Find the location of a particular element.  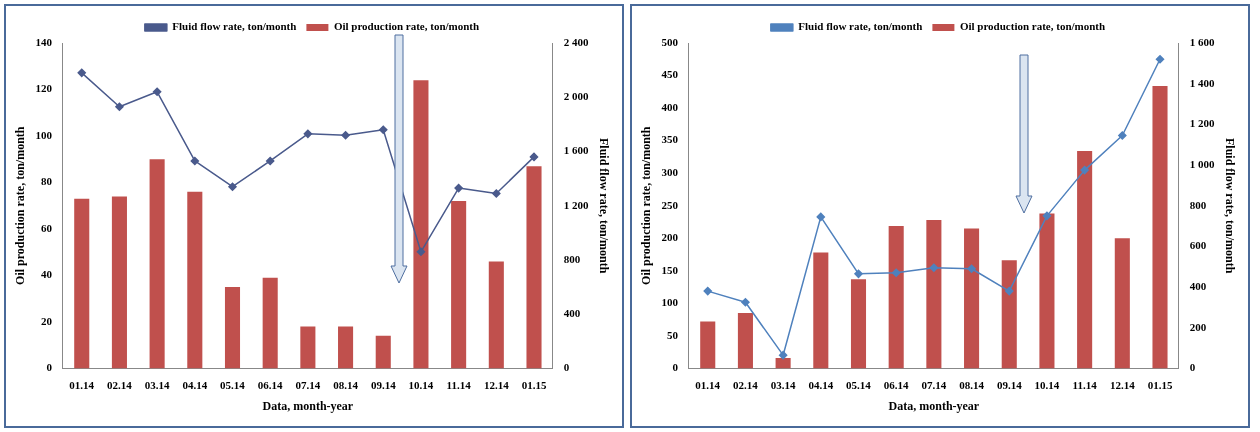

y2-tick-label: 2 000 is located at coordinates (576, 96).